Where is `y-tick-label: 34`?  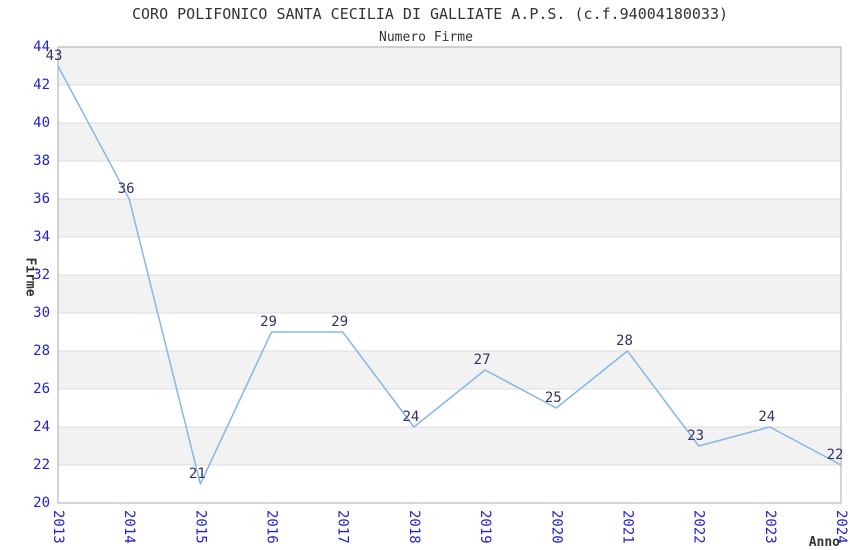 y-tick-label: 34 is located at coordinates (41, 237).